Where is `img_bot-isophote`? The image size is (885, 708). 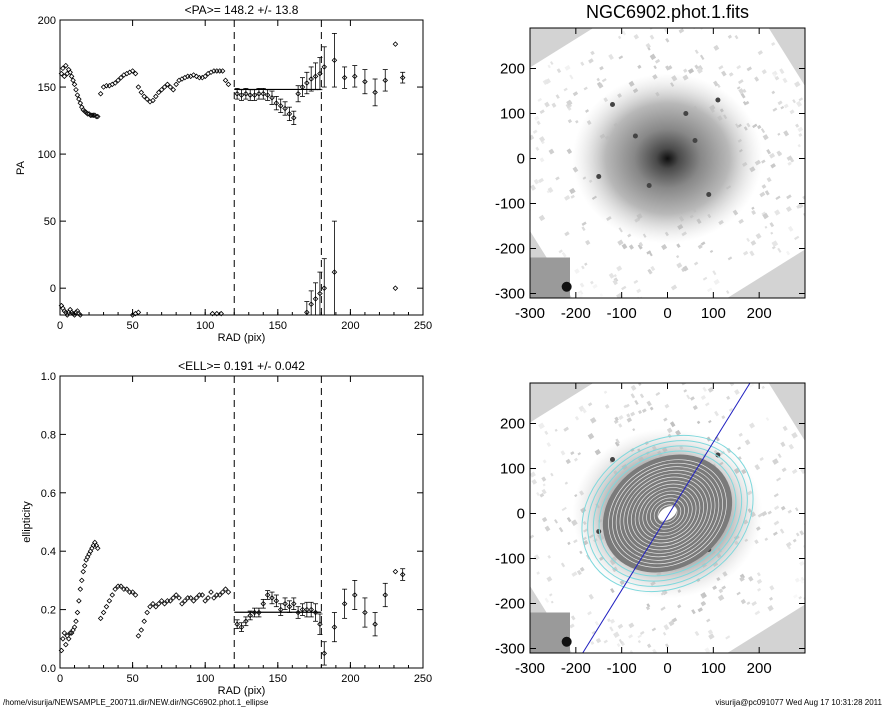 img_bot-isophote is located at coordinates (667, 513).